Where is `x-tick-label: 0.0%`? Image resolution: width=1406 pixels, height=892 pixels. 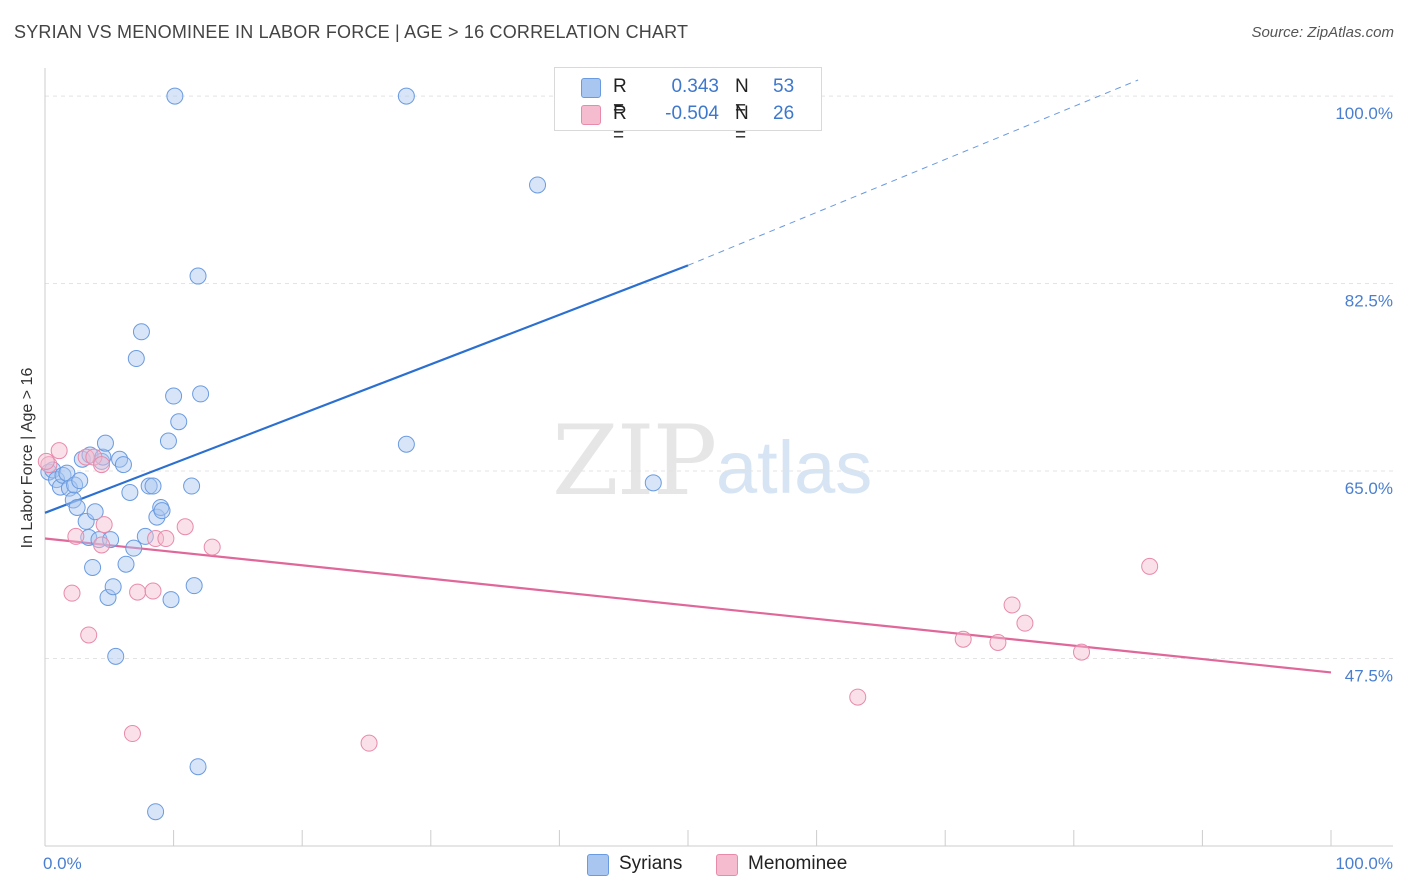 x-tick-label: 0.0% is located at coordinates (62, 863).